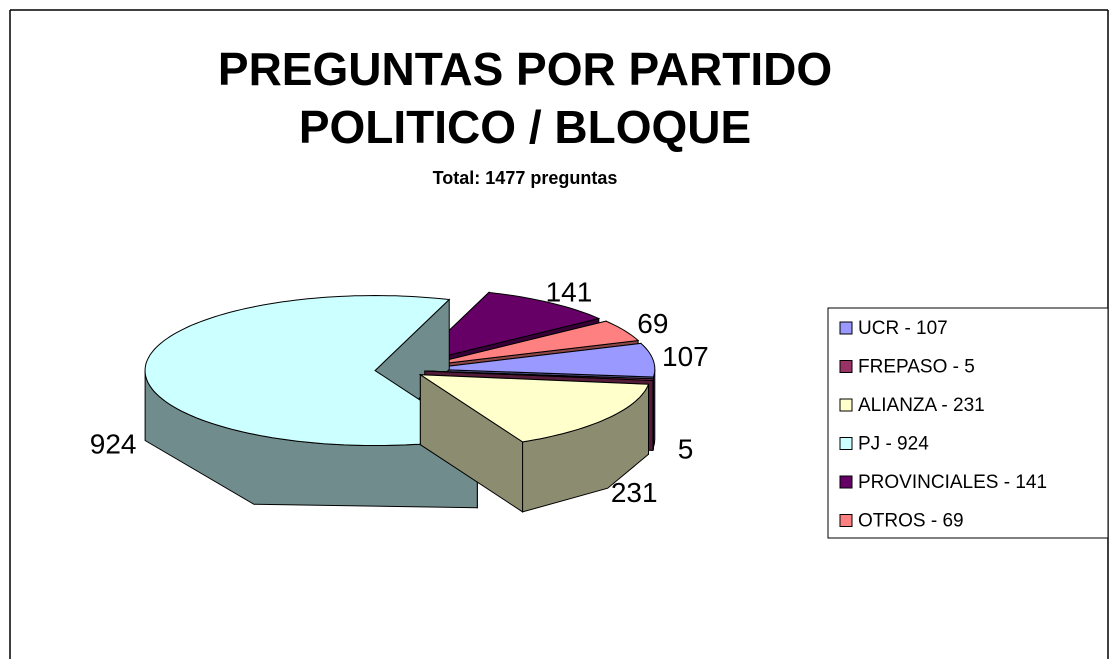 The height and width of the screenshot is (659, 1110). I want to click on chart-title: PREGUNTAS POR PARTIDO POLITICO / BLOQUE, so click(525, 98).